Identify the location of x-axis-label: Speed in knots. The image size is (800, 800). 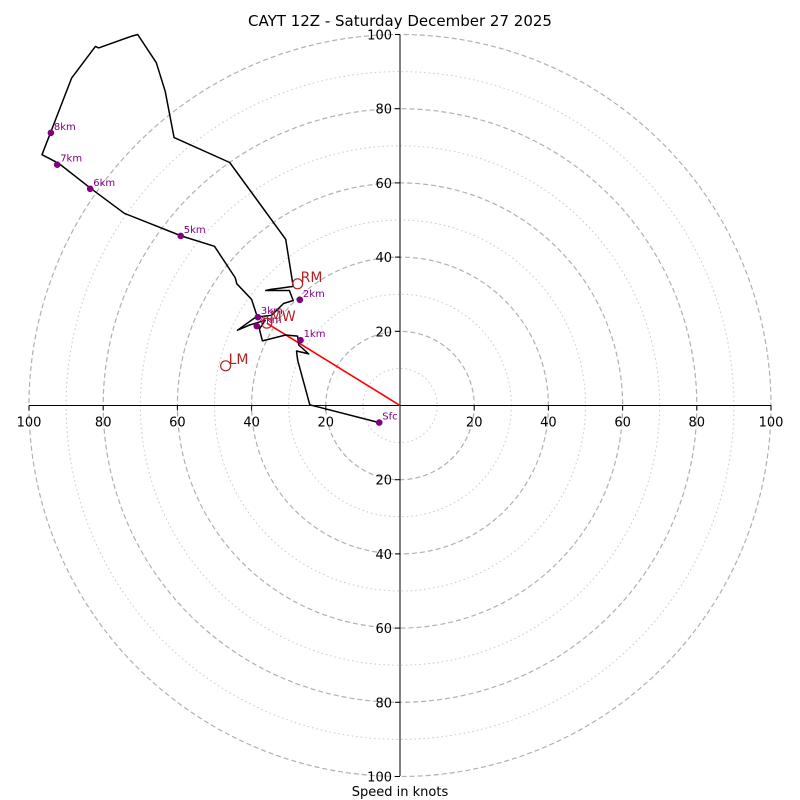
(400, 792).